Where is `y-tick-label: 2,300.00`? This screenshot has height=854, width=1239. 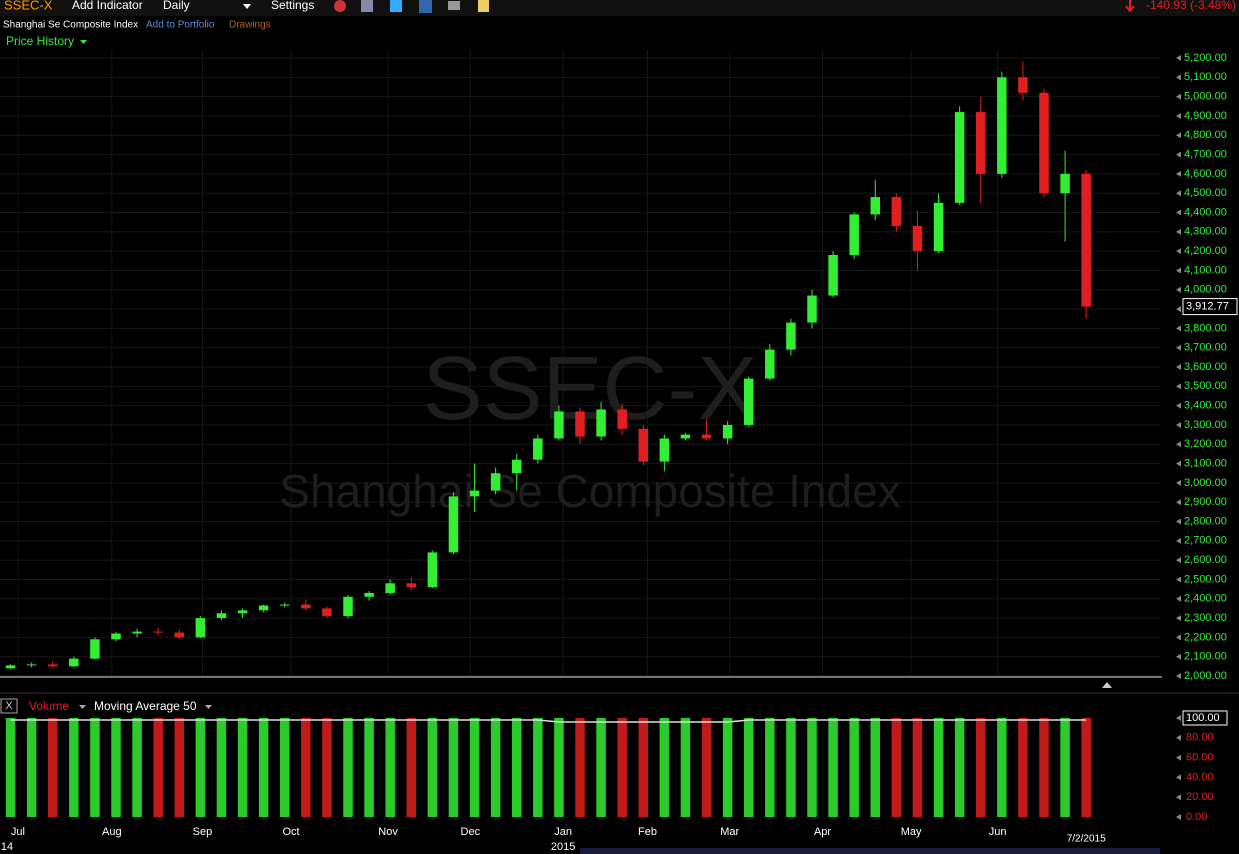 y-tick-label: 2,300.00 is located at coordinates (1205, 618).